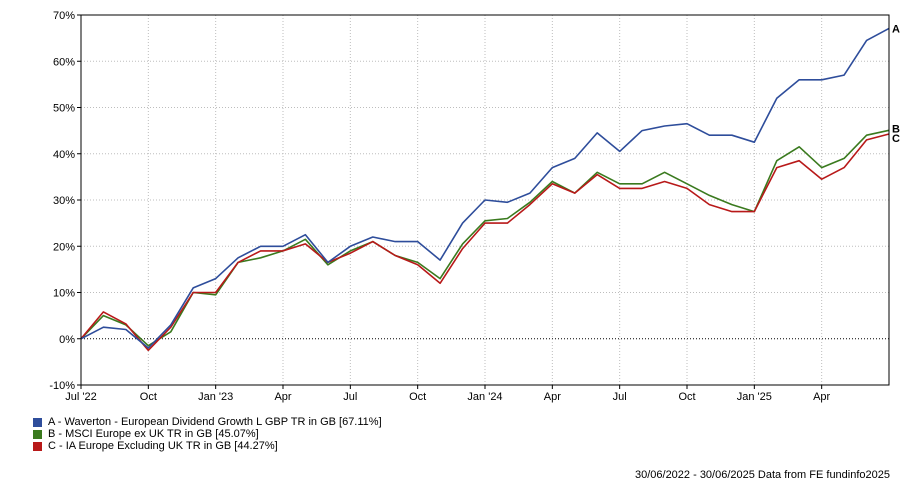  Describe the element at coordinates (215, 397) in the screenshot. I see `x-tick-label: Jan '23` at that location.